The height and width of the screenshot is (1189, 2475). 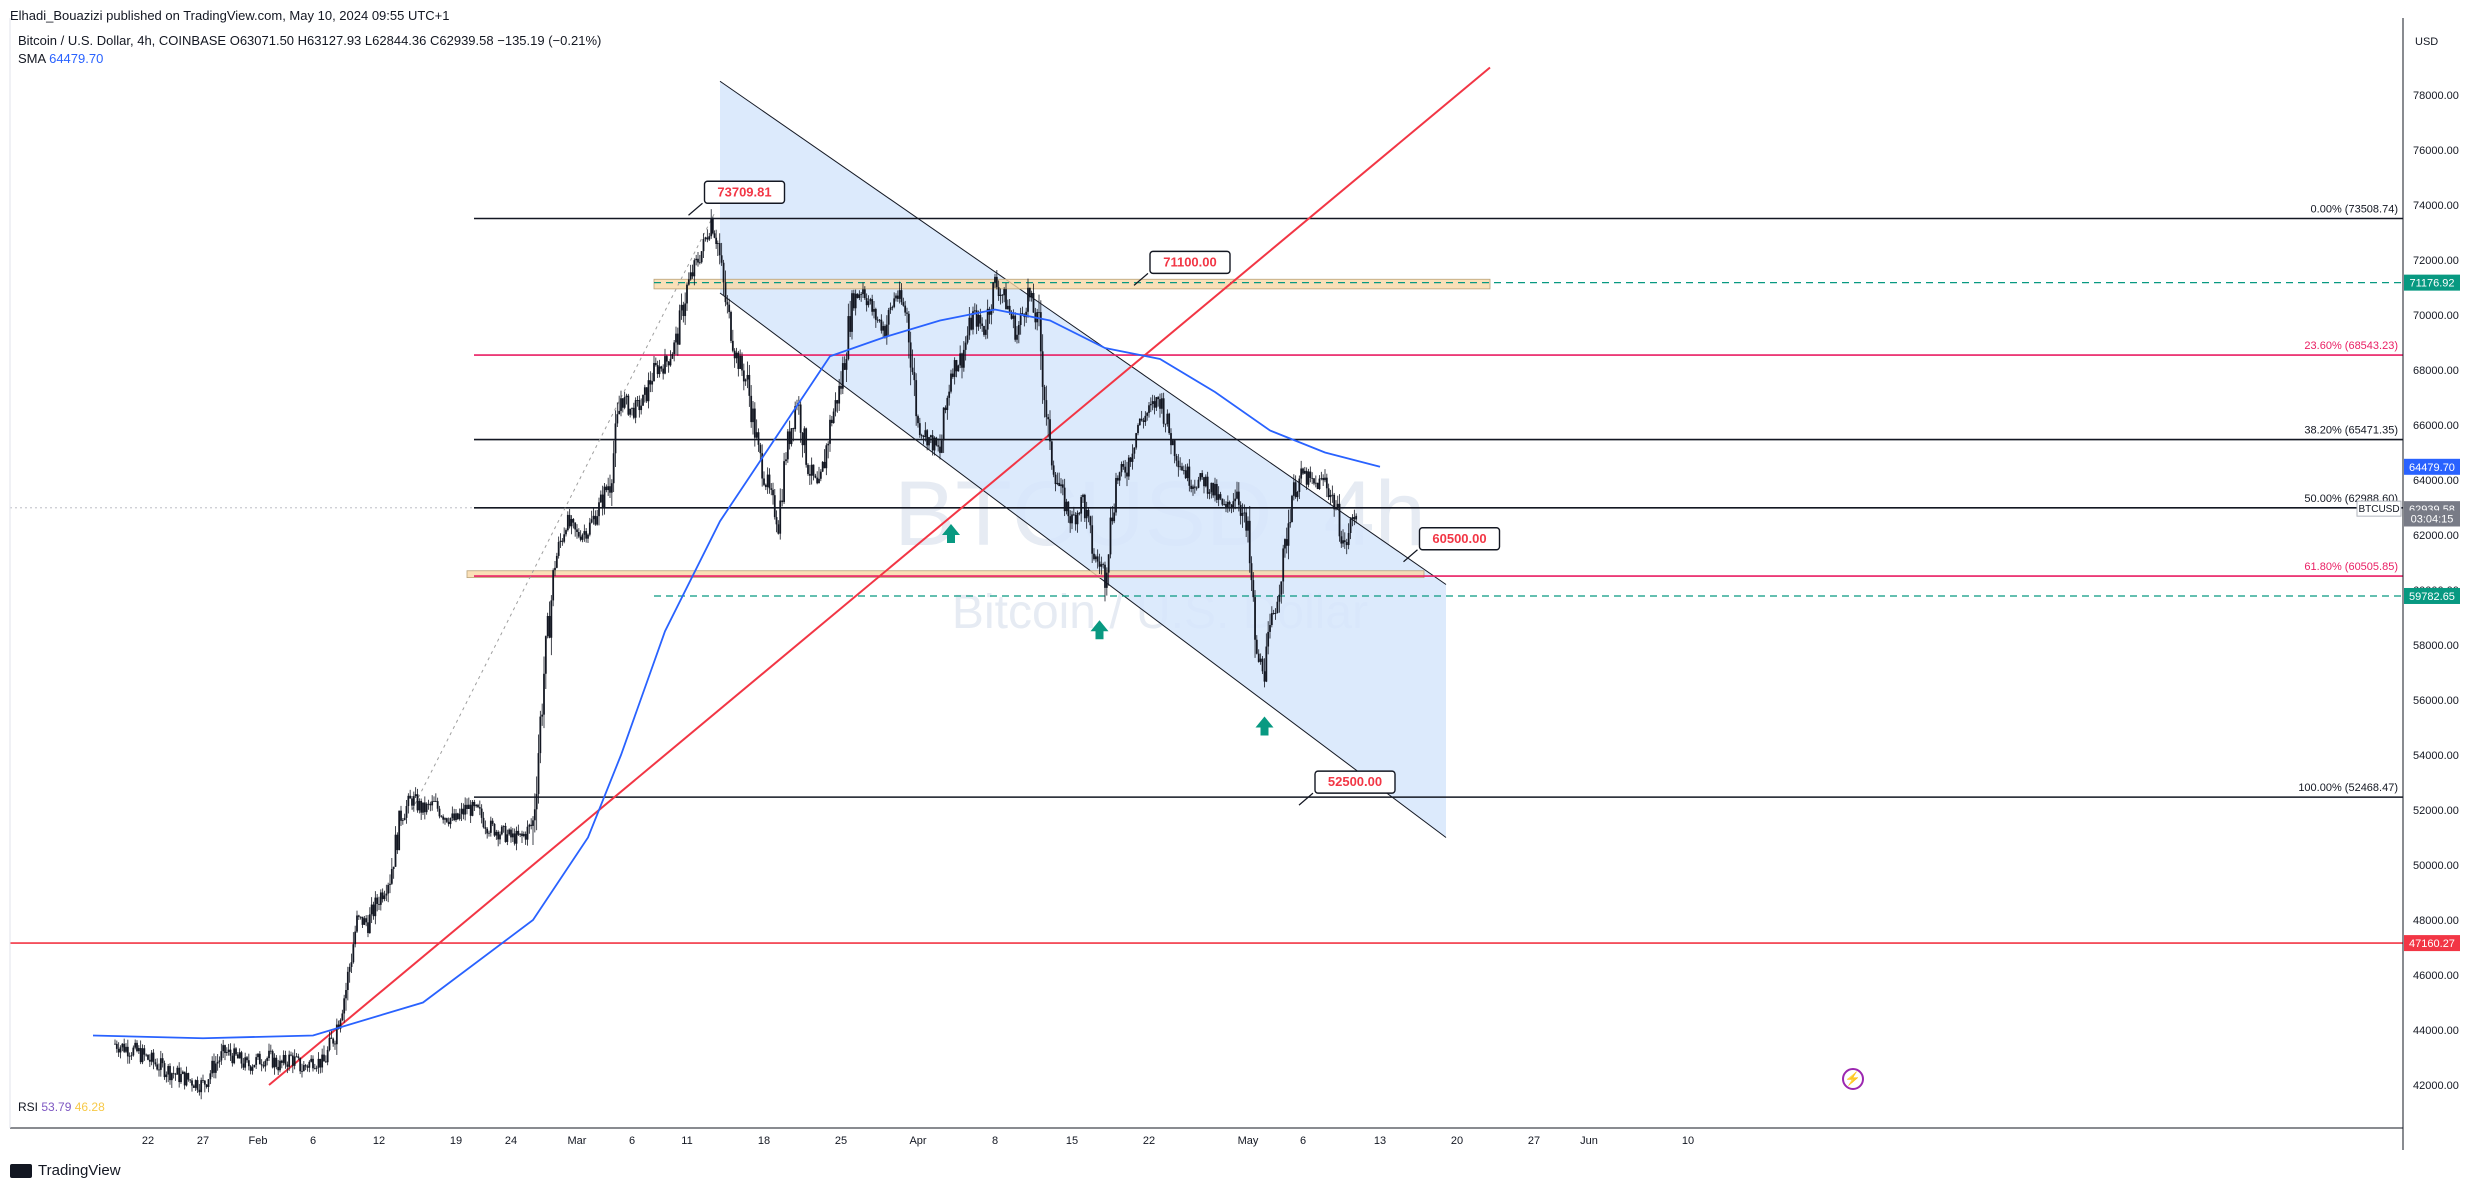 What do you see at coordinates (89, 1107) in the screenshot?
I see `rsi-ma-value: 46.28` at bounding box center [89, 1107].